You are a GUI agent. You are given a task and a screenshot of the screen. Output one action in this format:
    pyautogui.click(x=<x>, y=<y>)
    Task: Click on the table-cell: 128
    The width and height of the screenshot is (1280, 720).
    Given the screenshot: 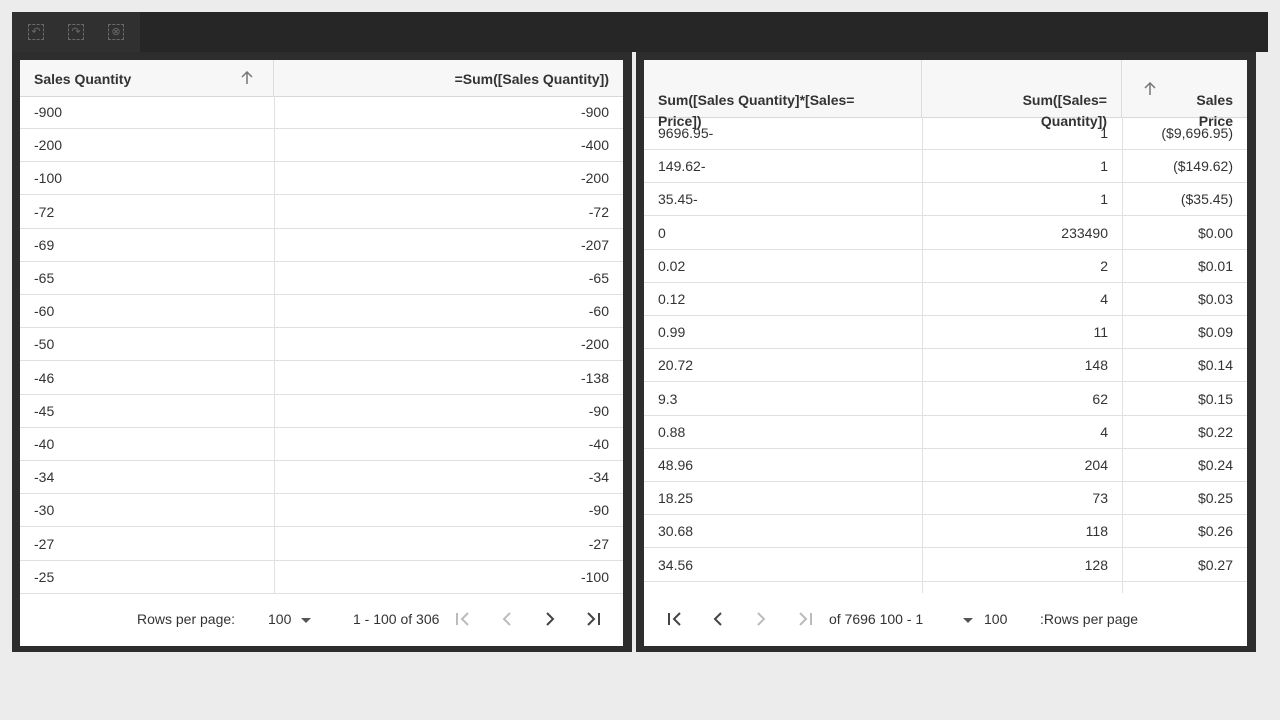 What is the action you would take?
    pyautogui.click(x=1096, y=564)
    